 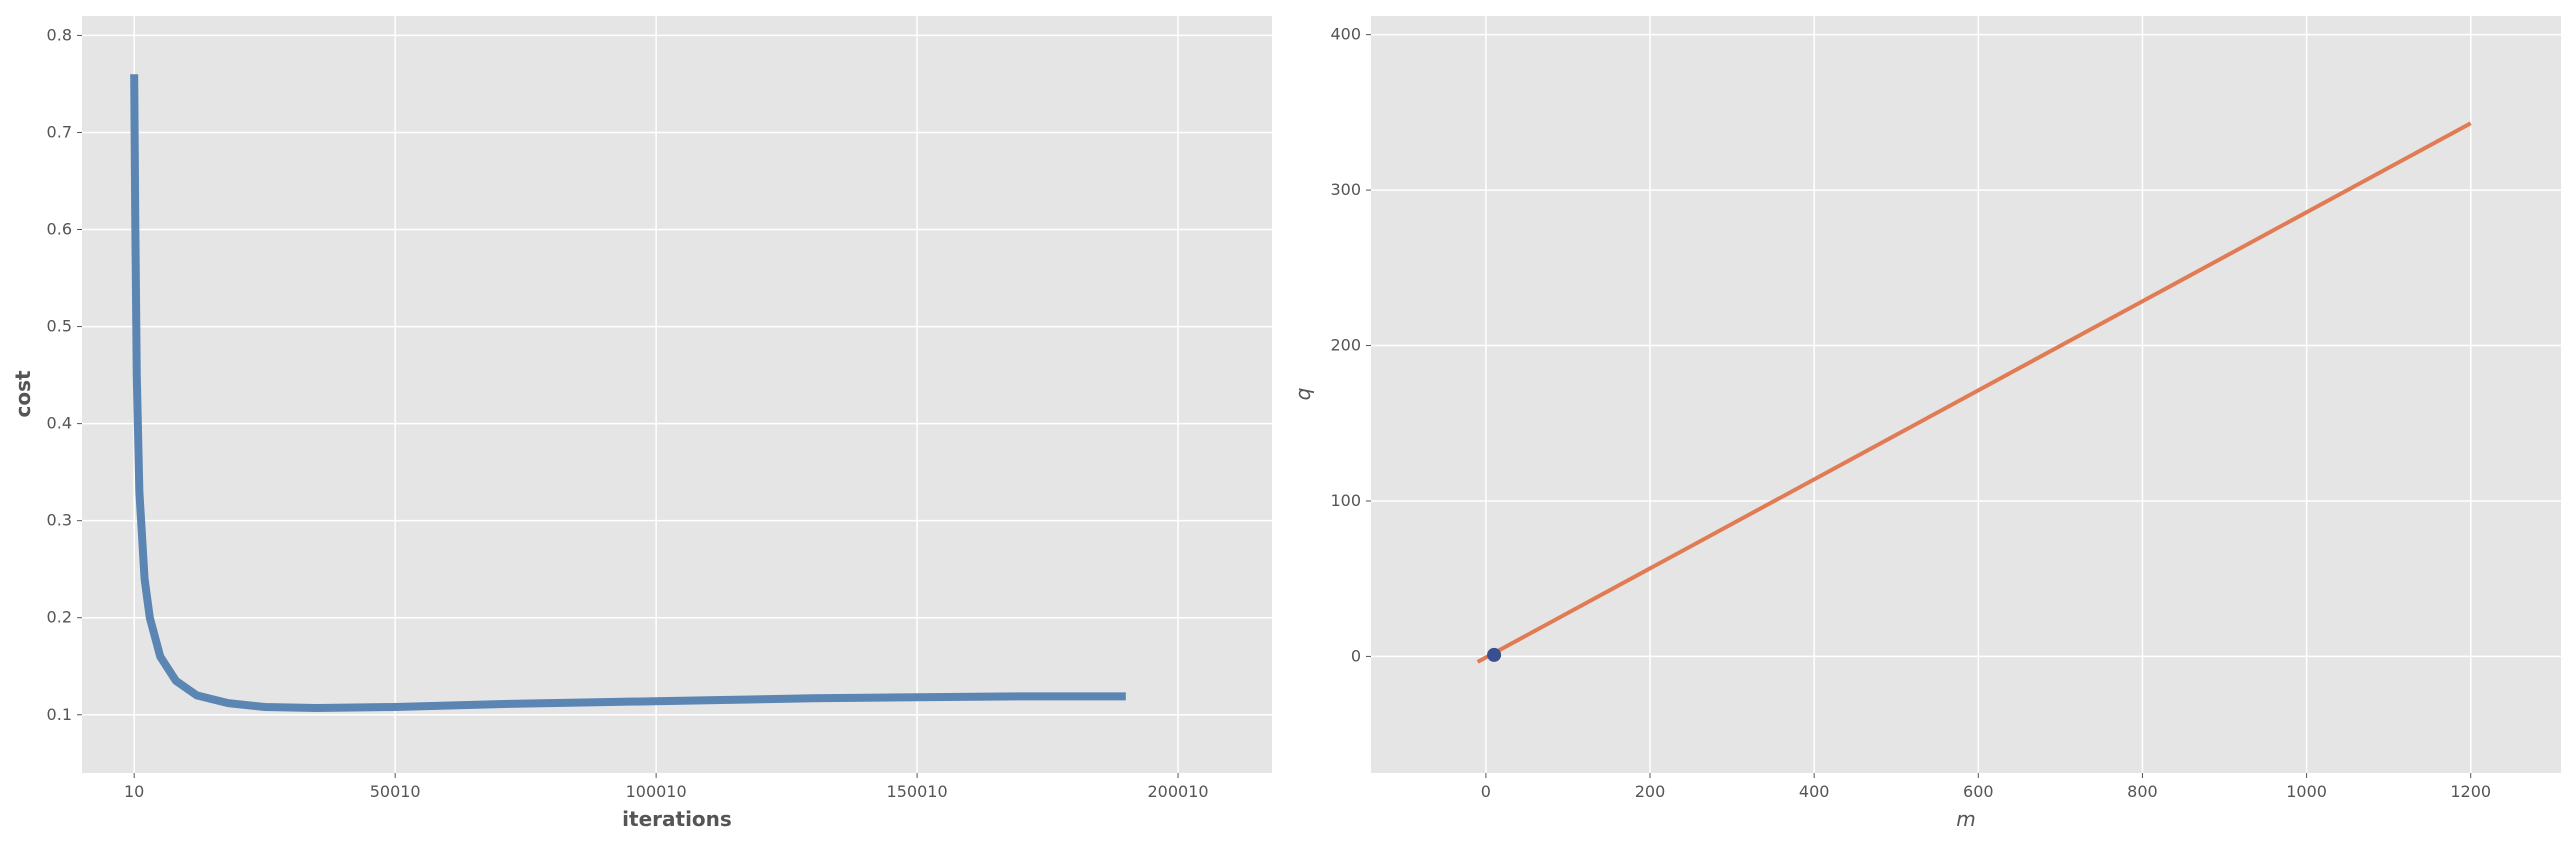 I want to click on cost-y-tick-label: 0.4, so click(x=59, y=423).